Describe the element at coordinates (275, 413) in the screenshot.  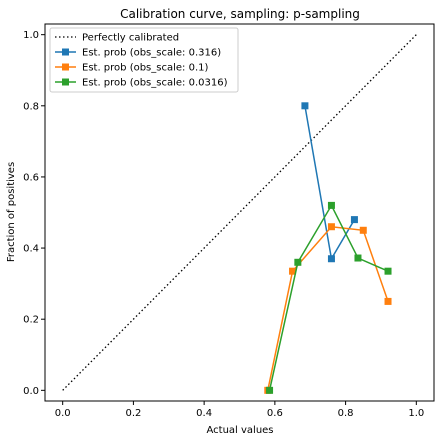
I see `x-tick-label-3: 0.6` at that location.